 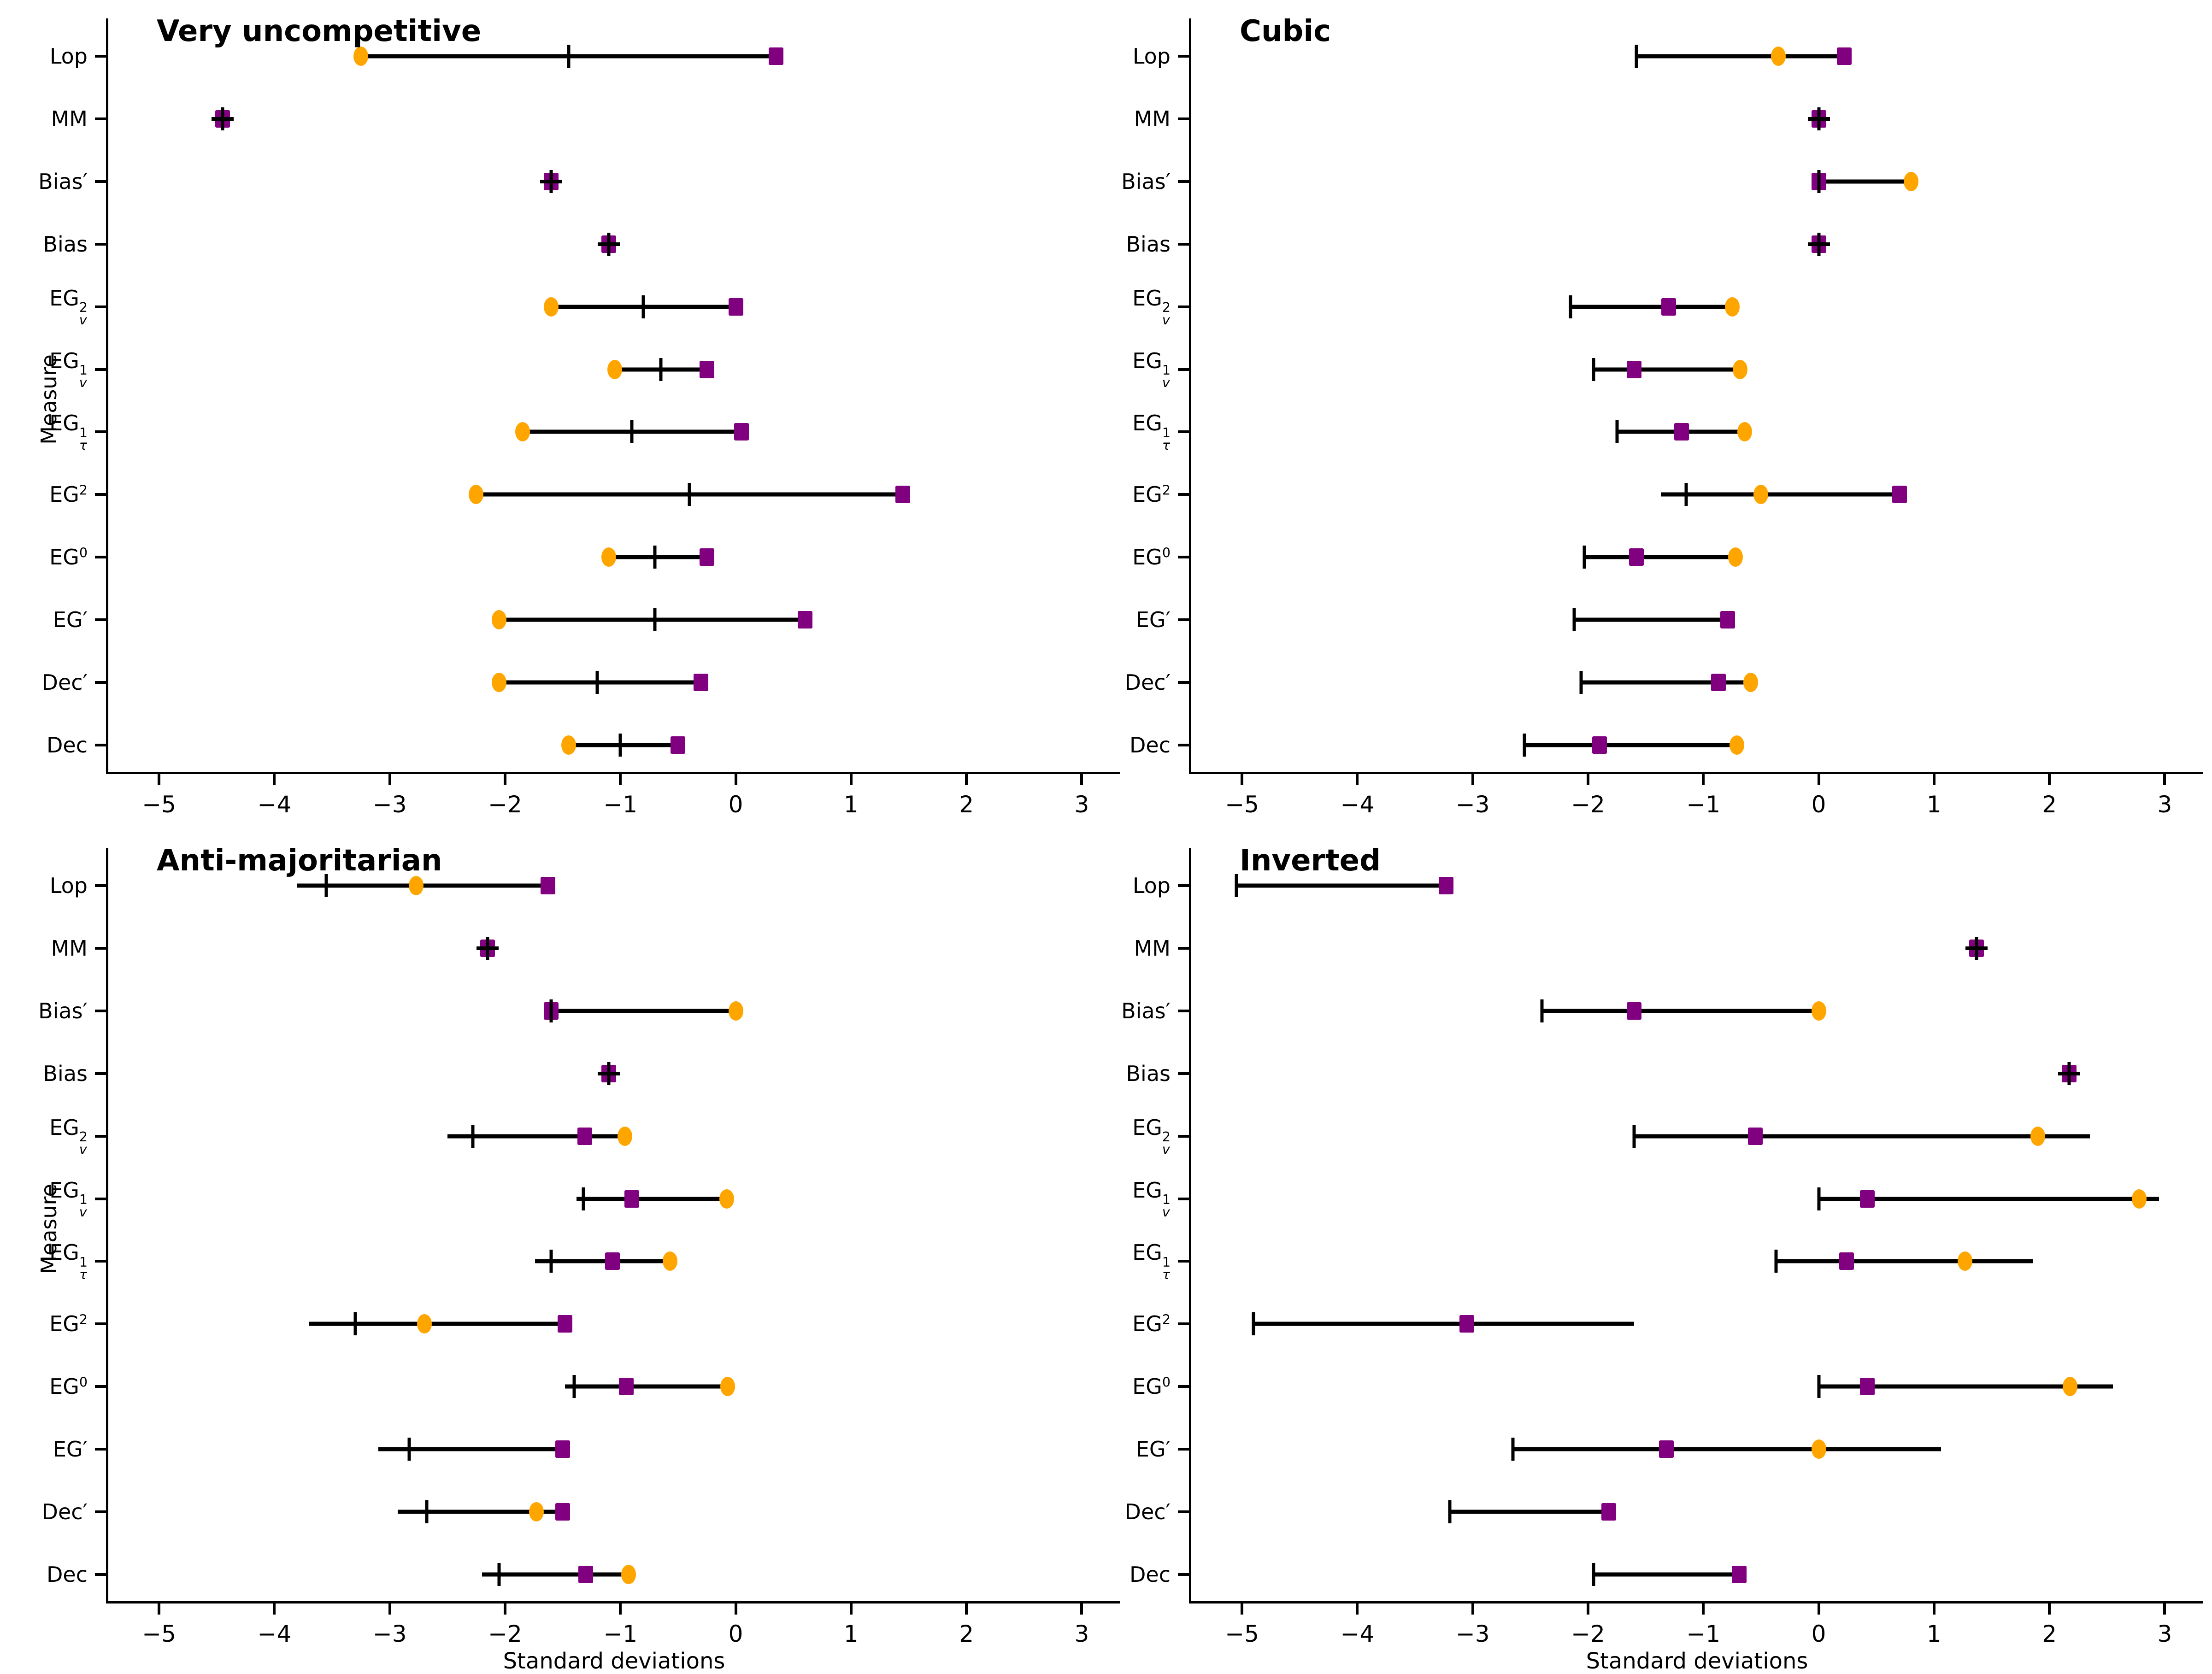 I want to click on measure-label: Bias′, so click(x=44, y=181).